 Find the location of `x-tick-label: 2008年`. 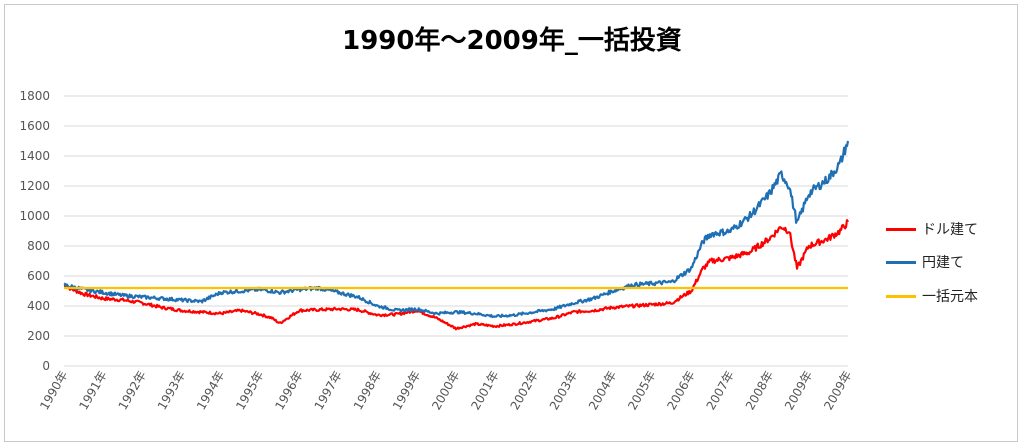

x-tick-label: 2008年 is located at coordinates (759, 391).